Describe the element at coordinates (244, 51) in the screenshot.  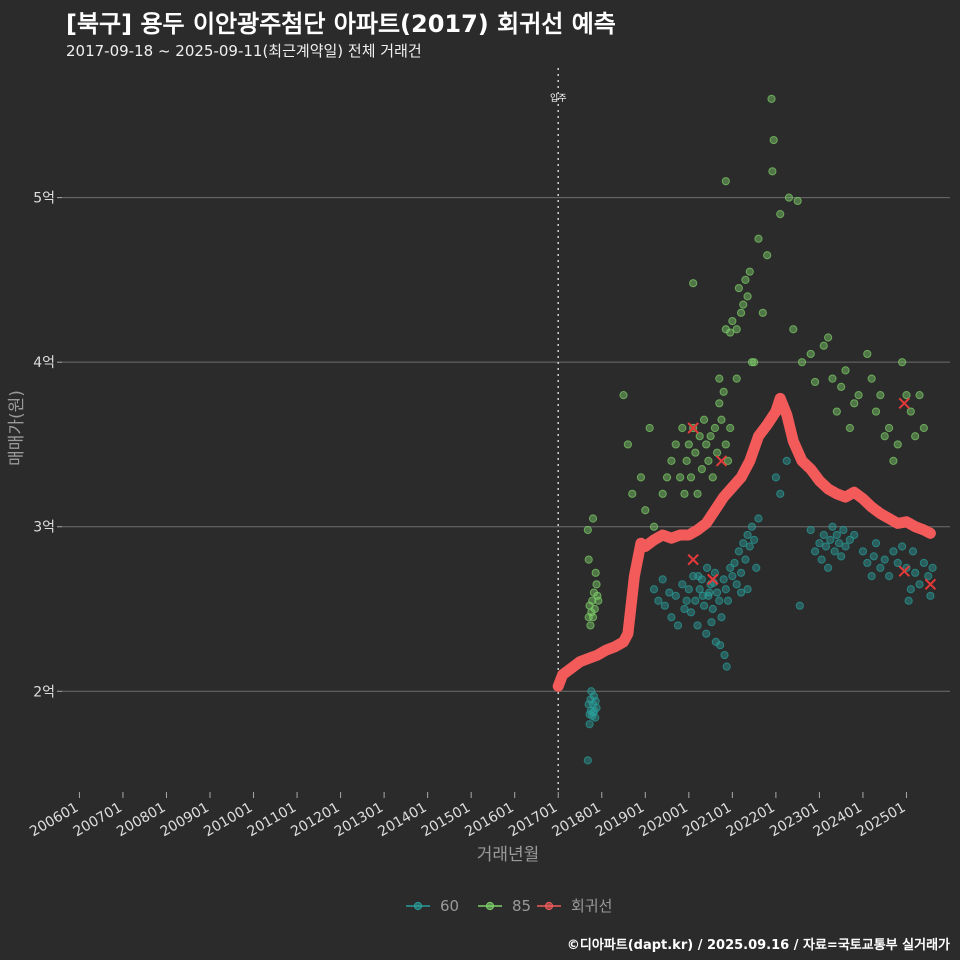
I see `chart-subtitle: 2017-09-18 ~ 2025-09-11(최근계약일) 전체 거래건` at that location.